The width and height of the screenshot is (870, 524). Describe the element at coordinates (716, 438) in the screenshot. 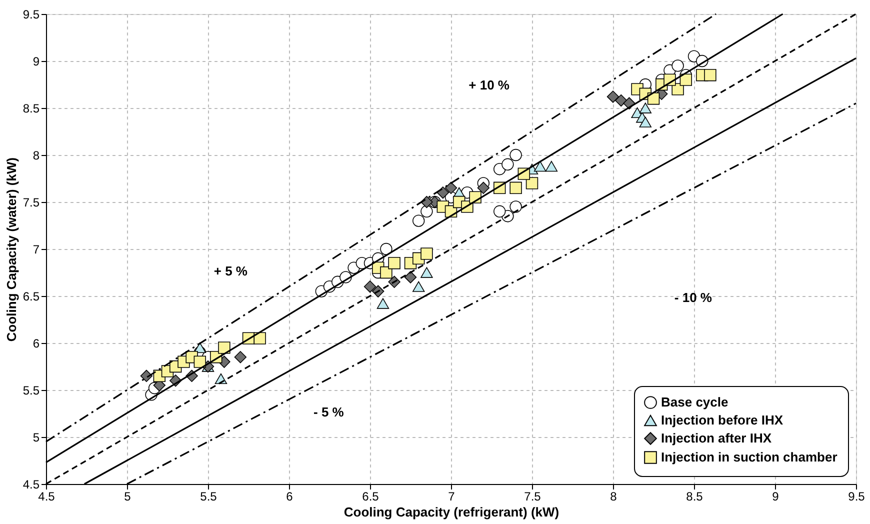

I see `legend-label: Injection after IHX` at that location.